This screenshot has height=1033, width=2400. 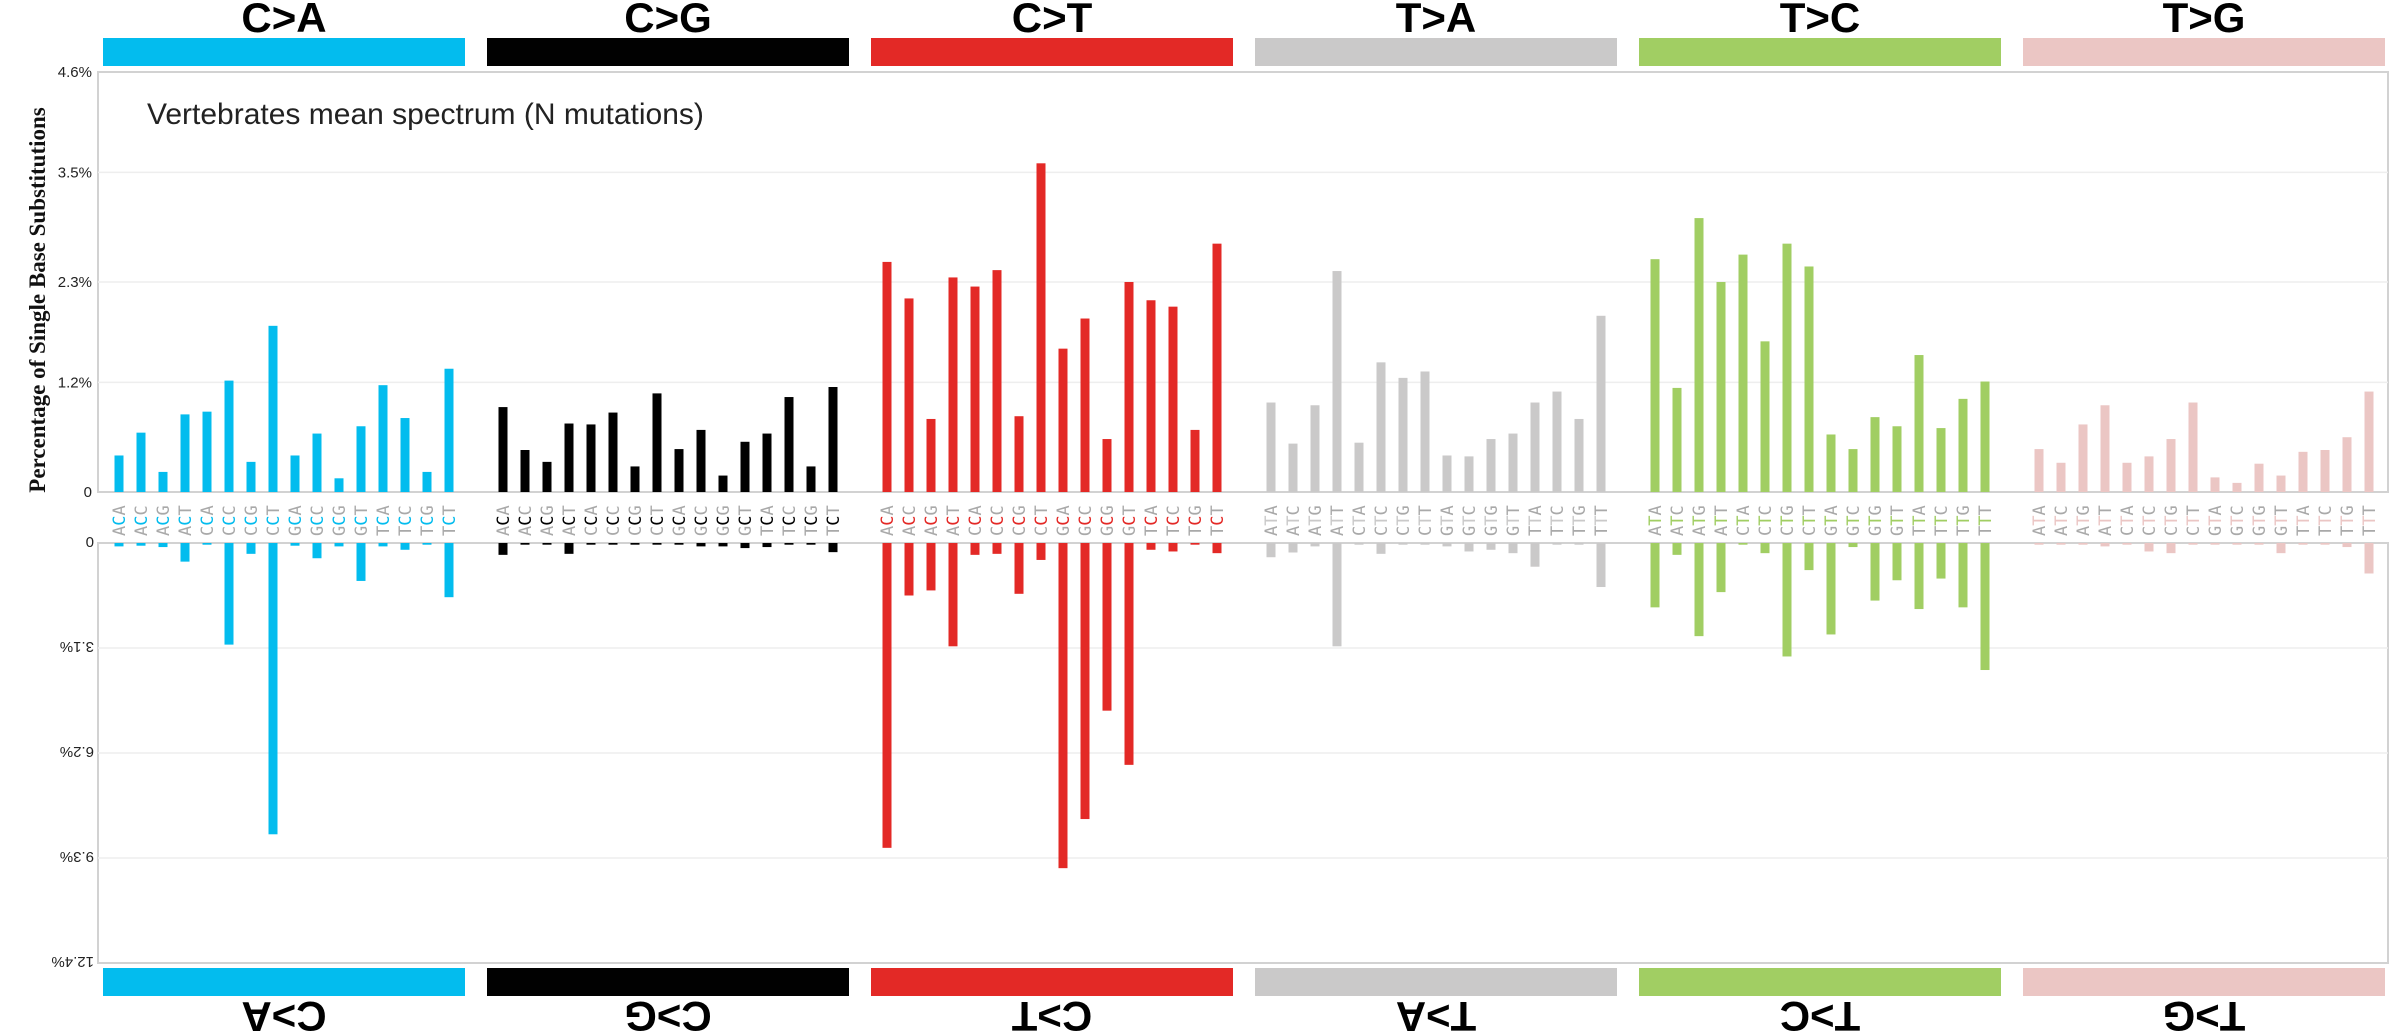 I want to click on context-label-top: CCG, so click(x=636, y=520).